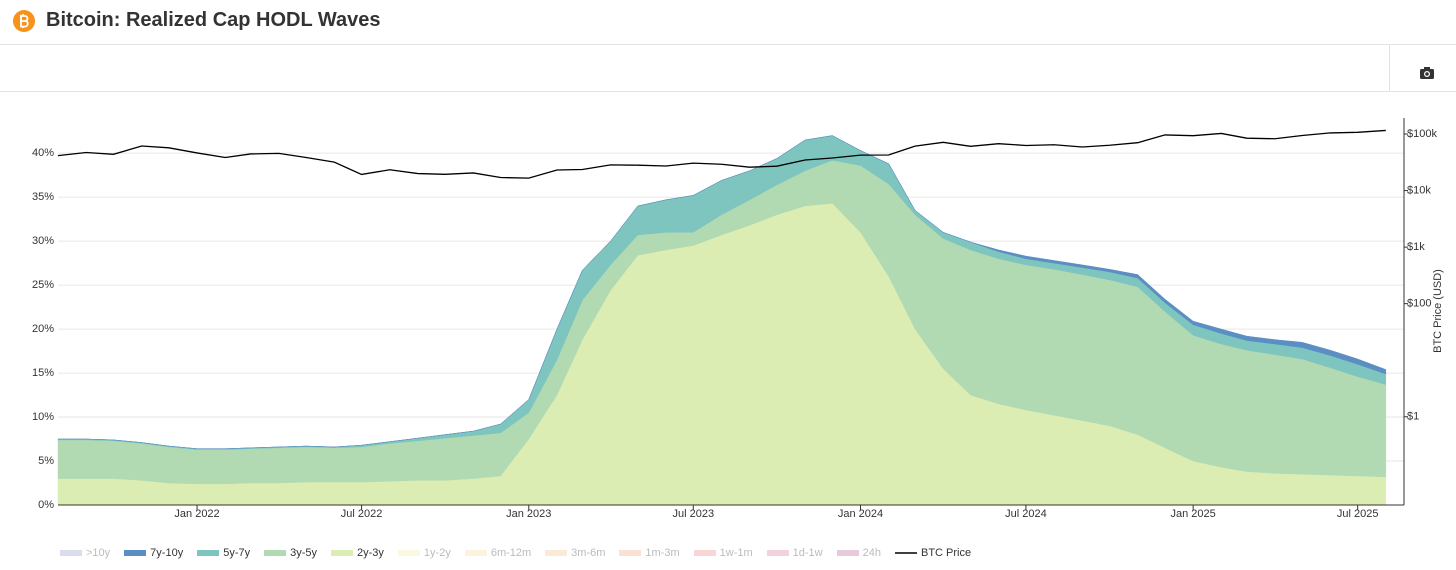  I want to click on legend-label: 1y-2y, so click(437, 553).